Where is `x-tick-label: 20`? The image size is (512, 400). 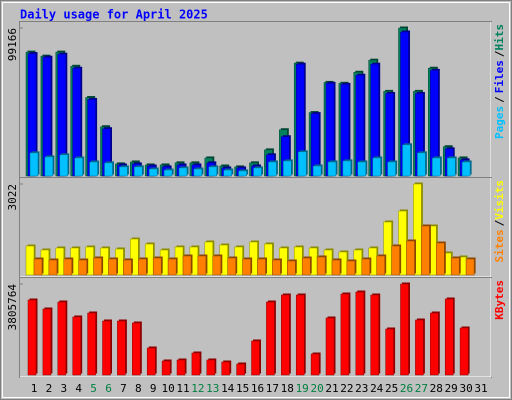 x-tick-label: 20 is located at coordinates (316, 388).